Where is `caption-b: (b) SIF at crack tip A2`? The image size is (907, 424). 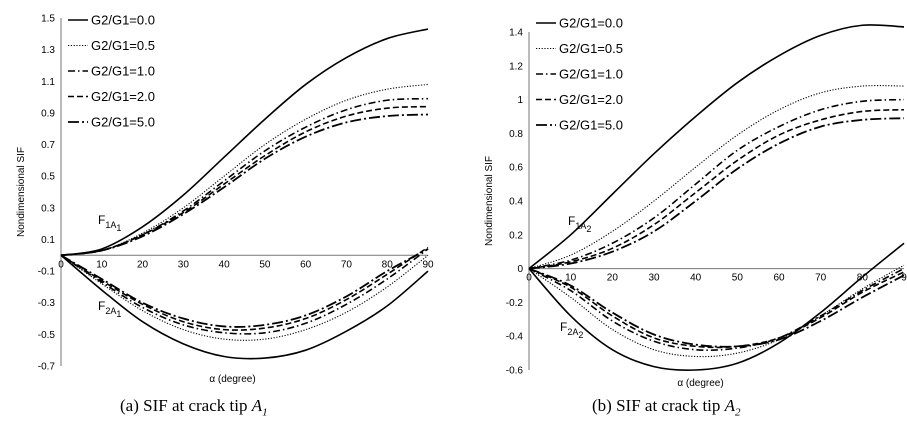 caption-b: (b) SIF at crack tip A2 is located at coordinates (666, 407).